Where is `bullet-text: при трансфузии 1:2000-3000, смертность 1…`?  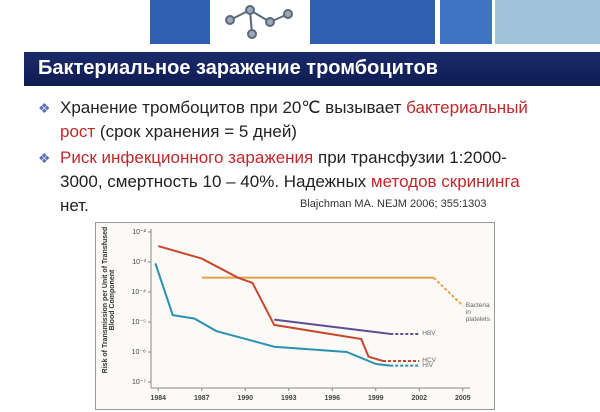 bullet-text: при трансфузии 1:2000-3000, смертность 1… is located at coordinates (283, 169).